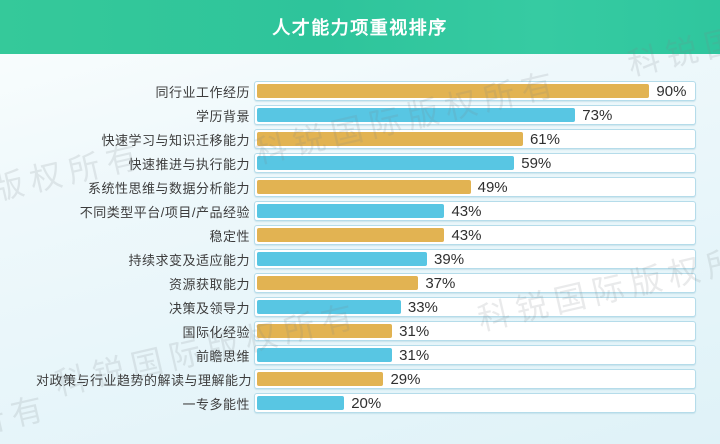  What do you see at coordinates (222, 116) in the screenshot?
I see `bar-category-label: 学历背景` at bounding box center [222, 116].